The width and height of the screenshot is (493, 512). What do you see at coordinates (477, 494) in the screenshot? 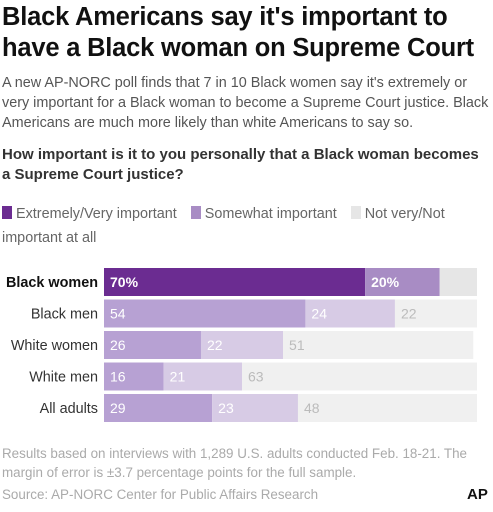
I see `ap-logo: AP` at bounding box center [477, 494].